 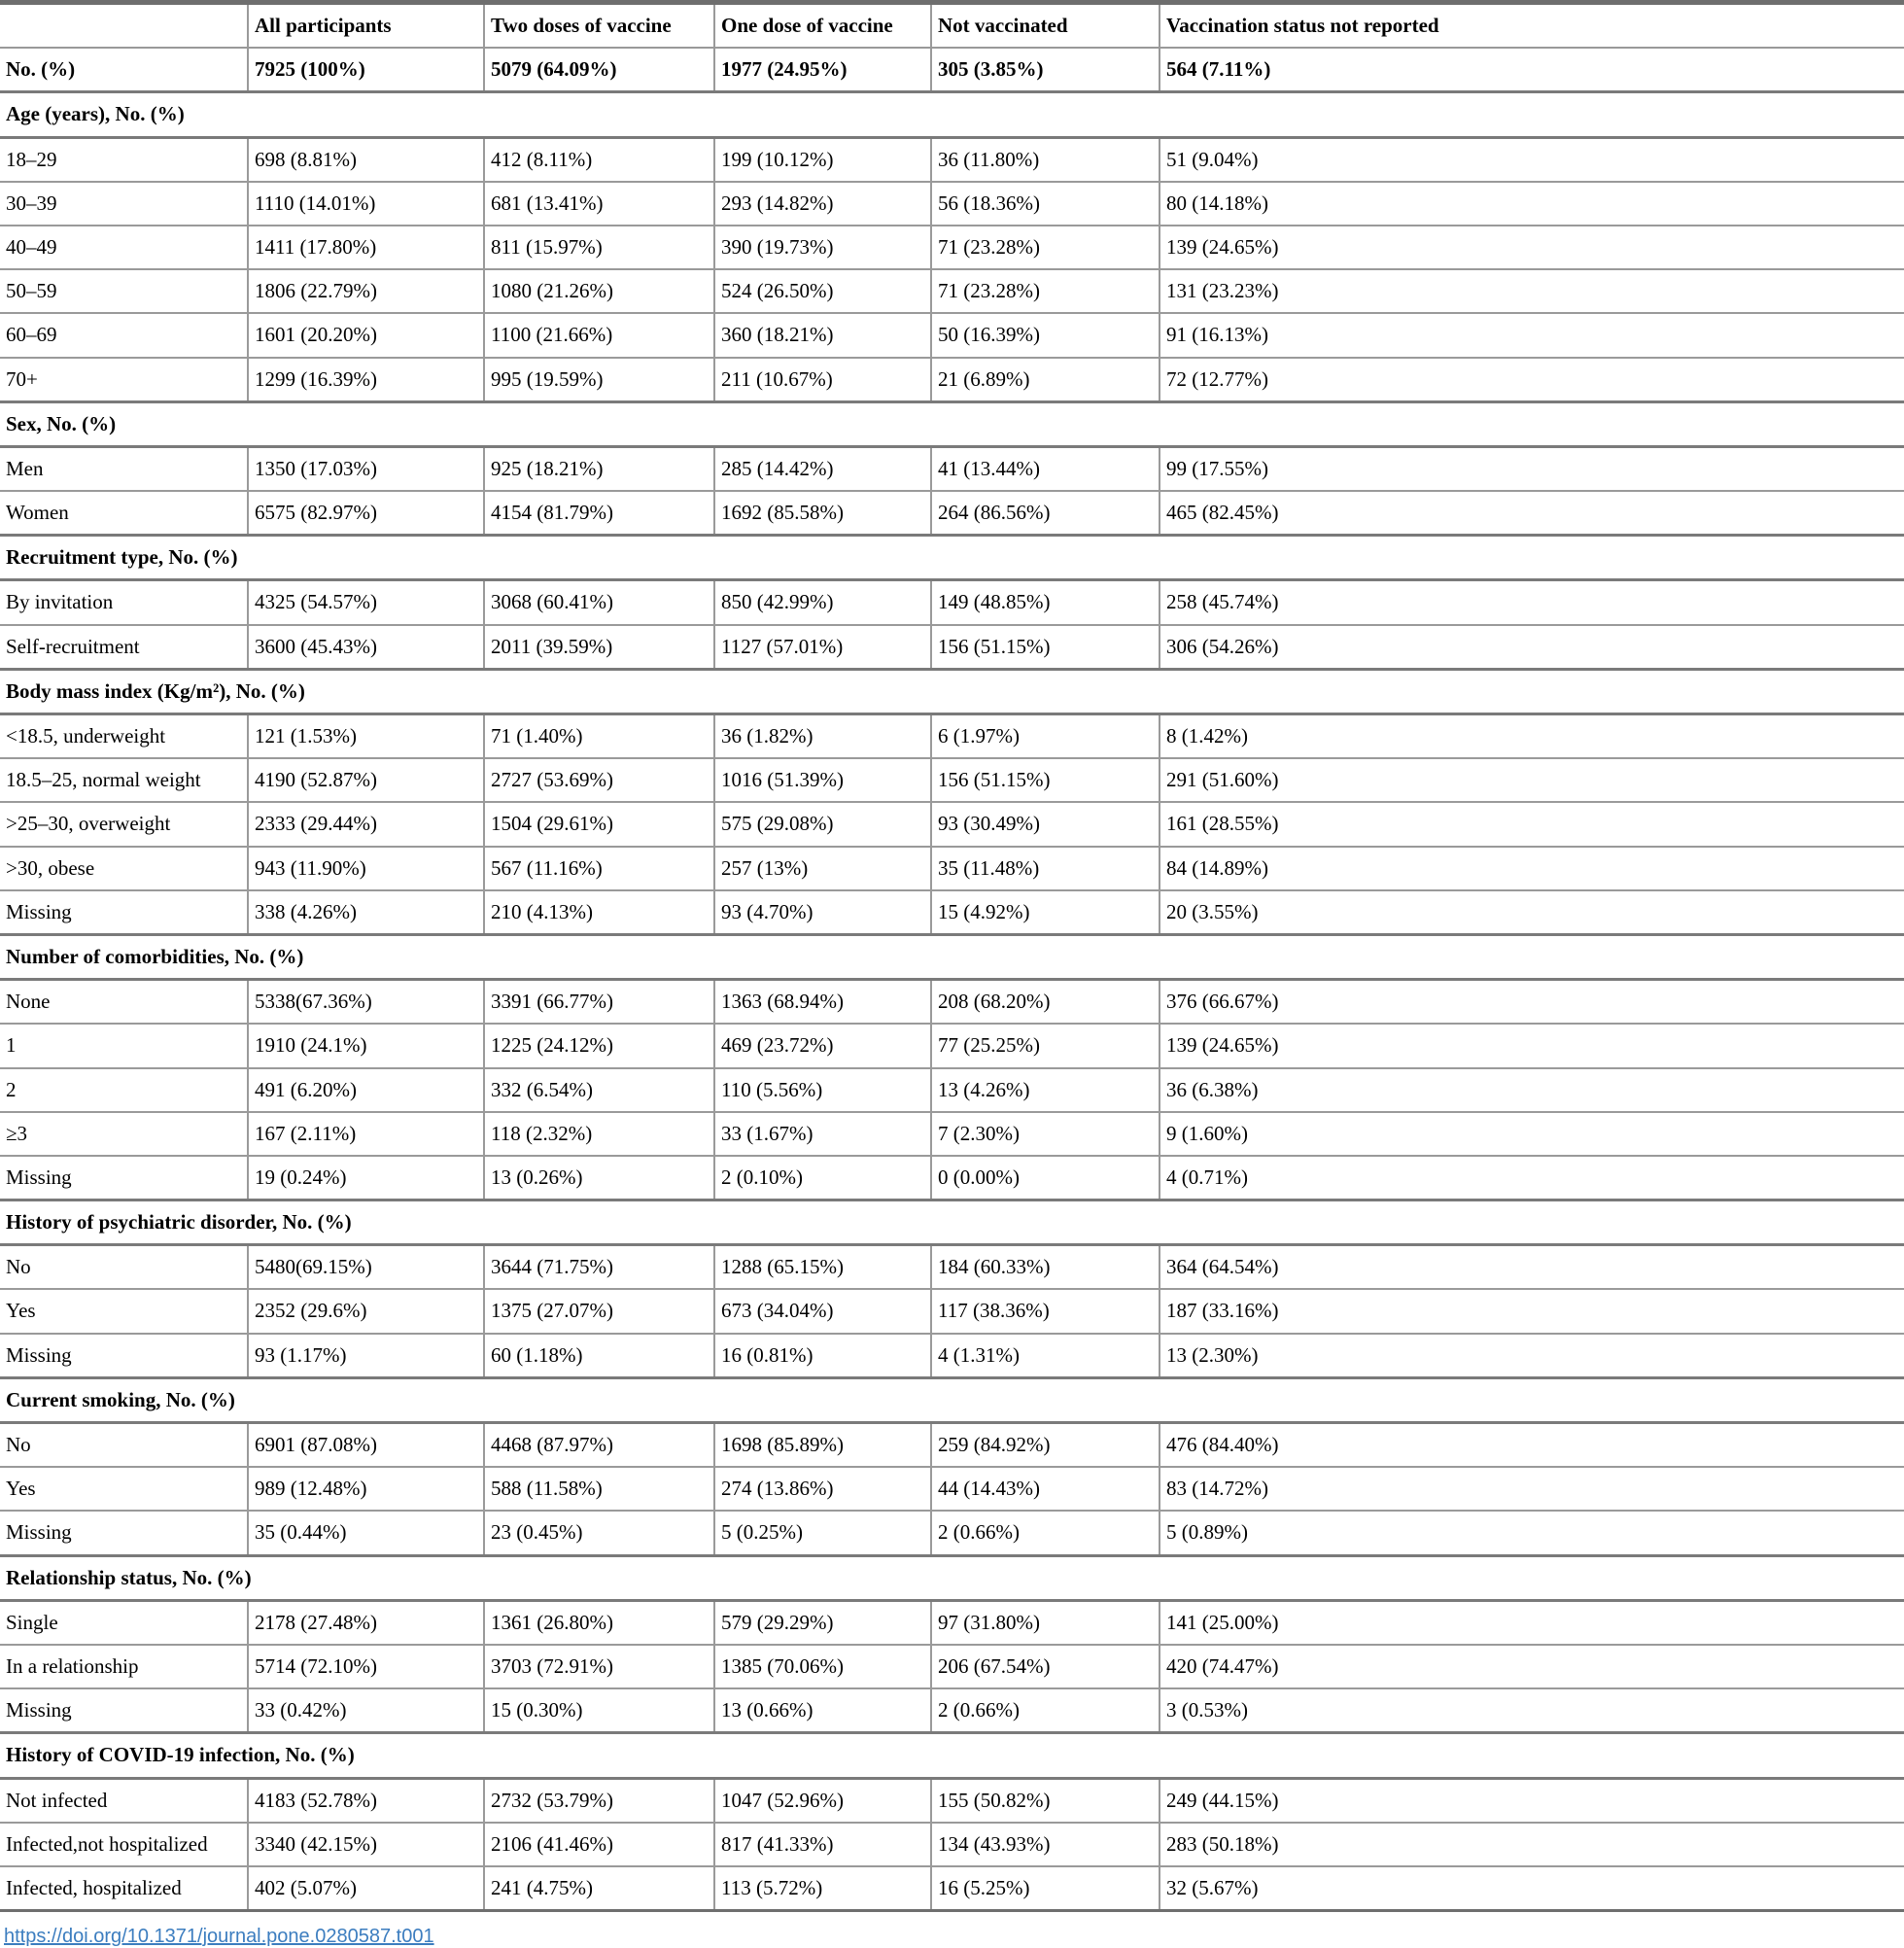 What do you see at coordinates (1045, 159) in the screenshot?
I see `cell-value: 36 (11.80%)` at bounding box center [1045, 159].